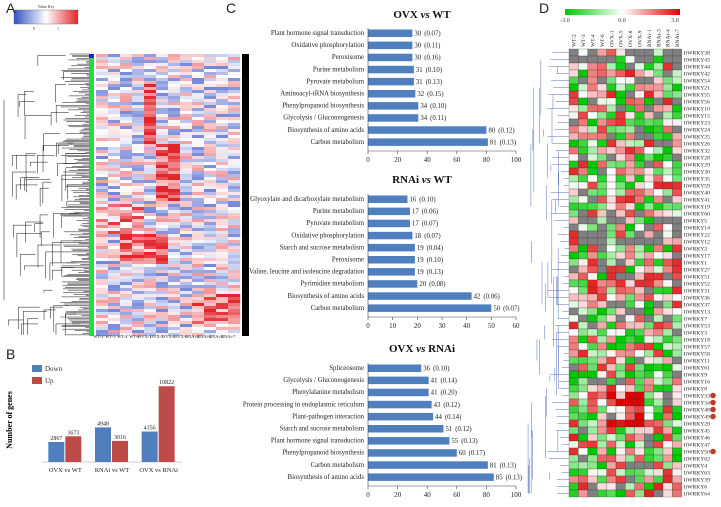 The width and height of the screenshot is (721, 507). I want to click on d-scale-tick: 0.0, so click(622, 21).